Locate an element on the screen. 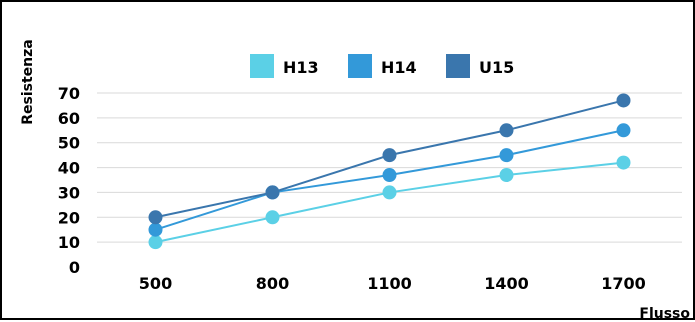 The width and height of the screenshot is (695, 322). legend-swatch-h14 is located at coordinates (360, 66).